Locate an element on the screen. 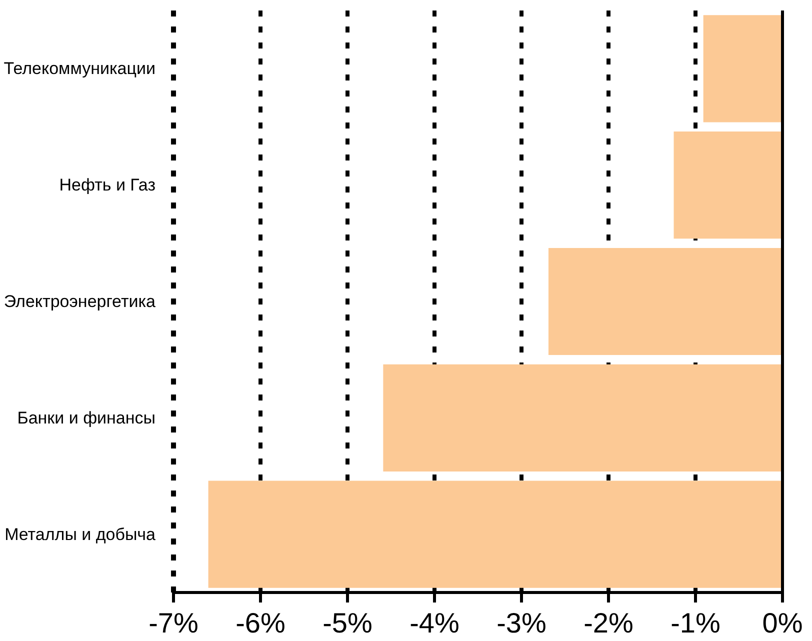  x-tick-label: -4% is located at coordinates (435, 623).